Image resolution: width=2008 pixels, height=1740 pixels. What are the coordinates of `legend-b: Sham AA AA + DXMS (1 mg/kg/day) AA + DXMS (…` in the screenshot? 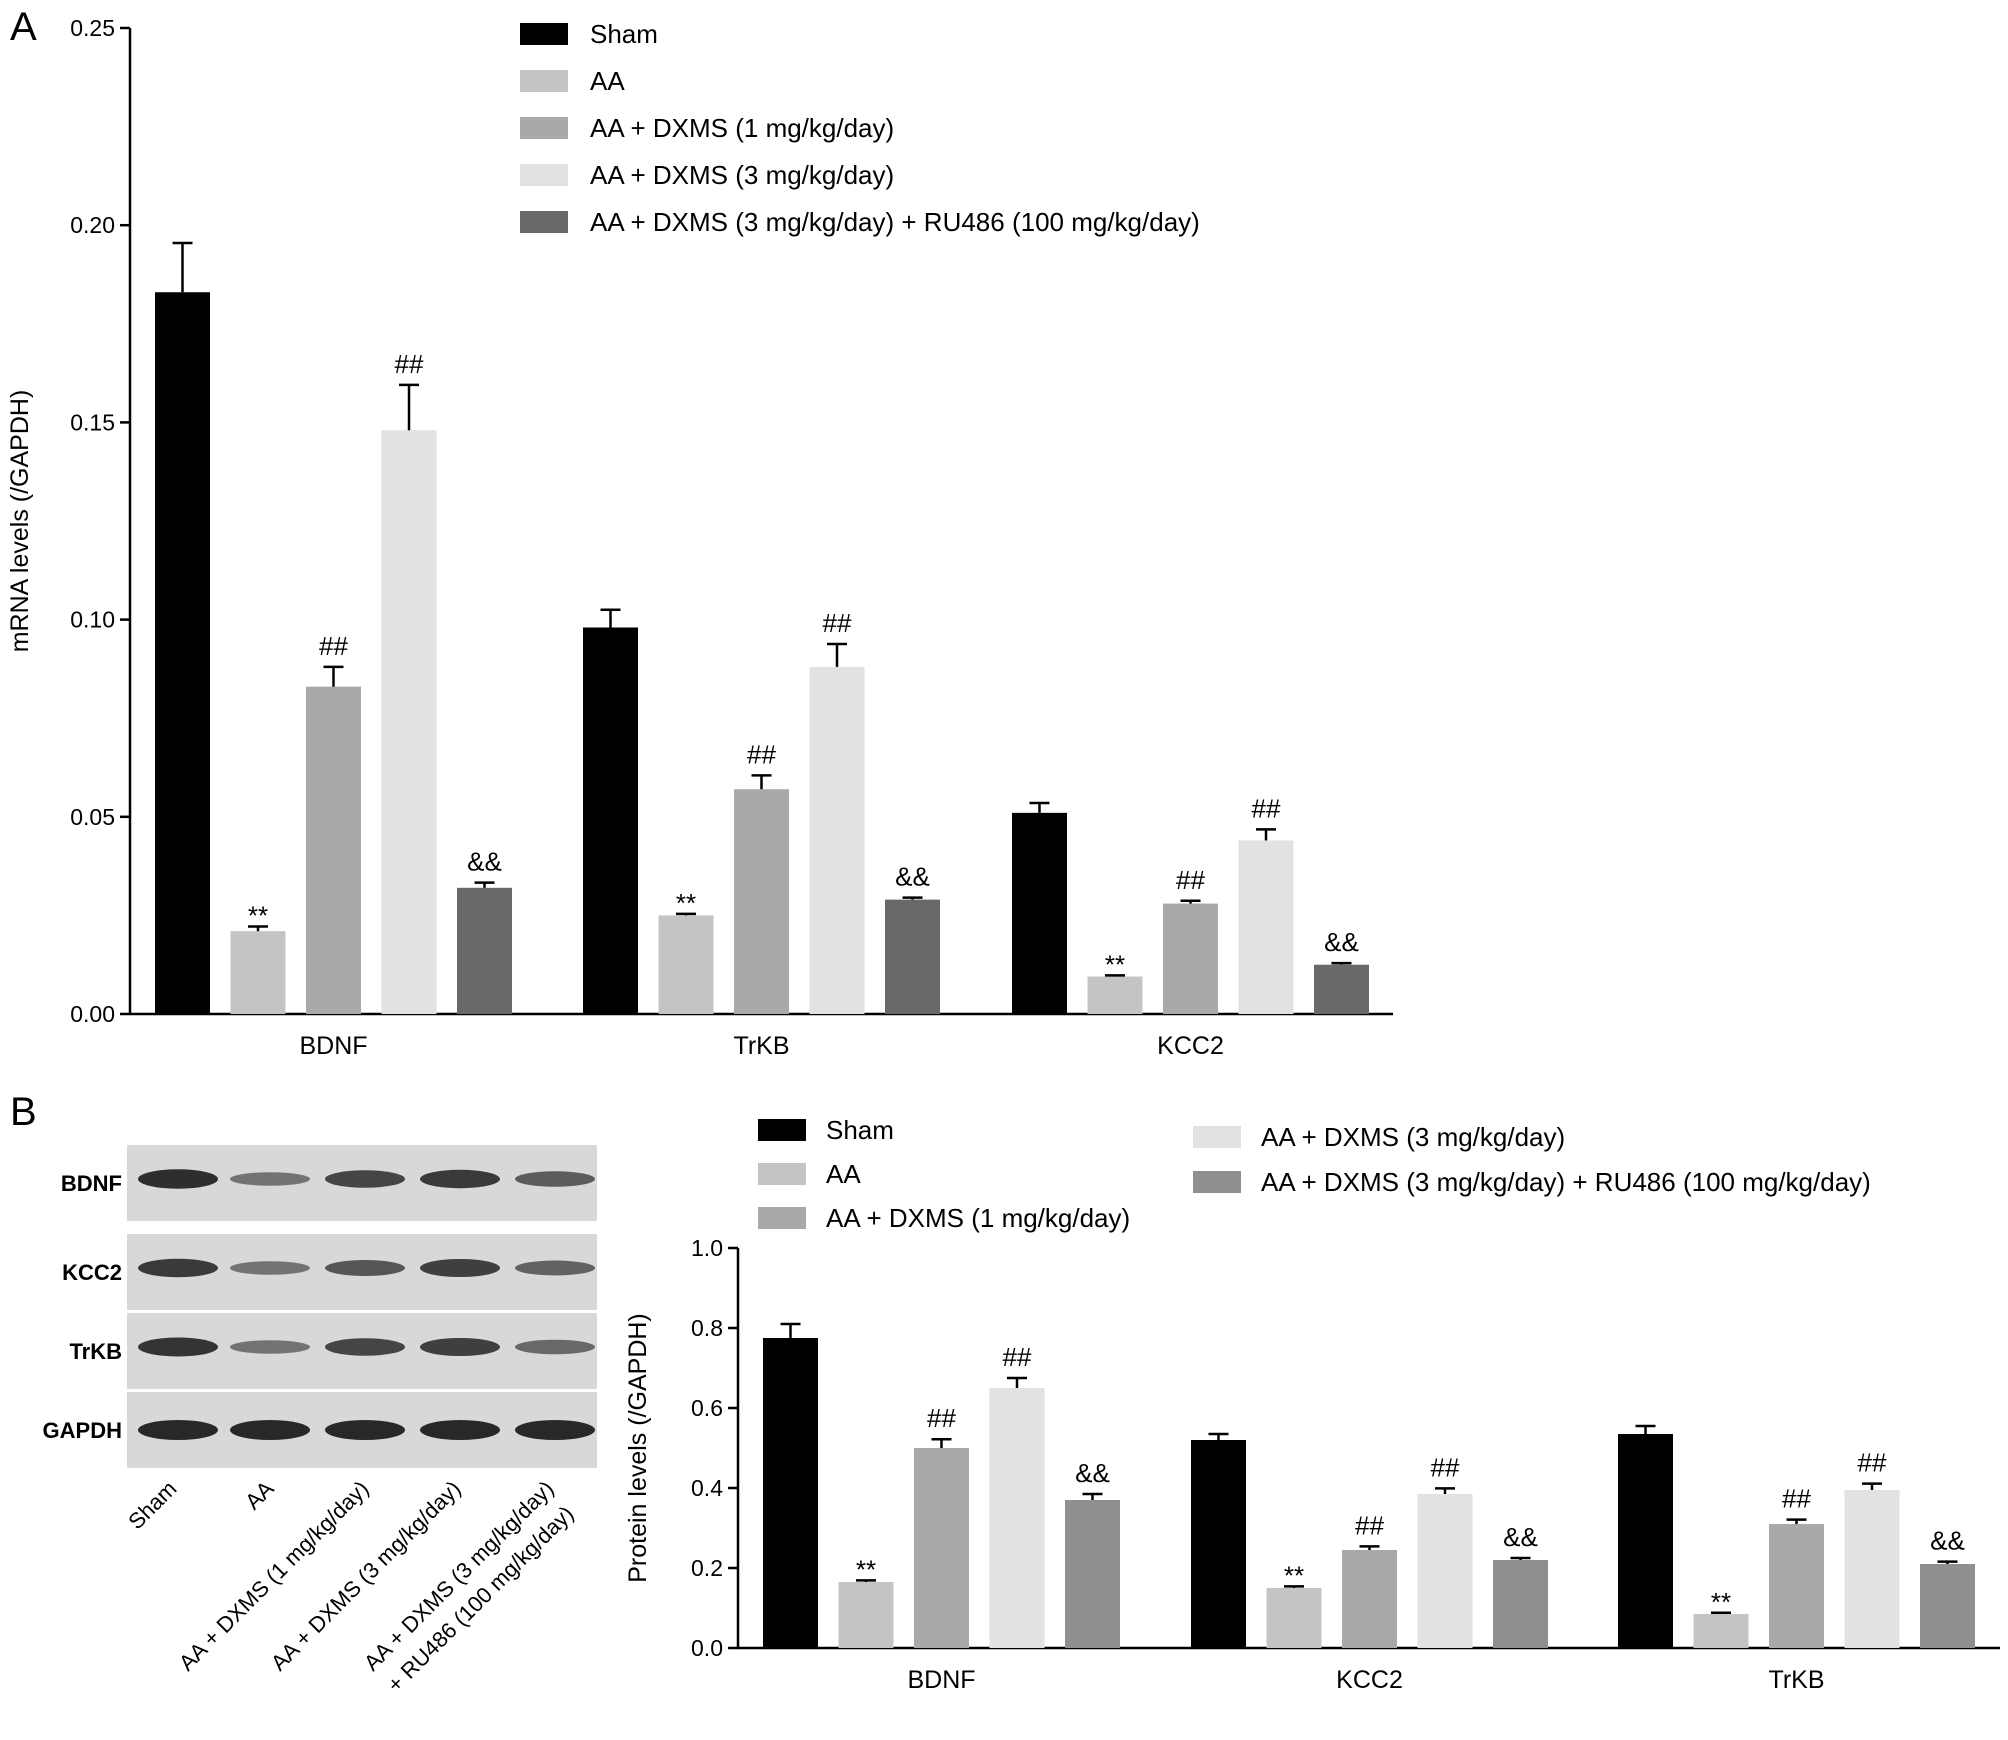 It's located at (1314, 1174).